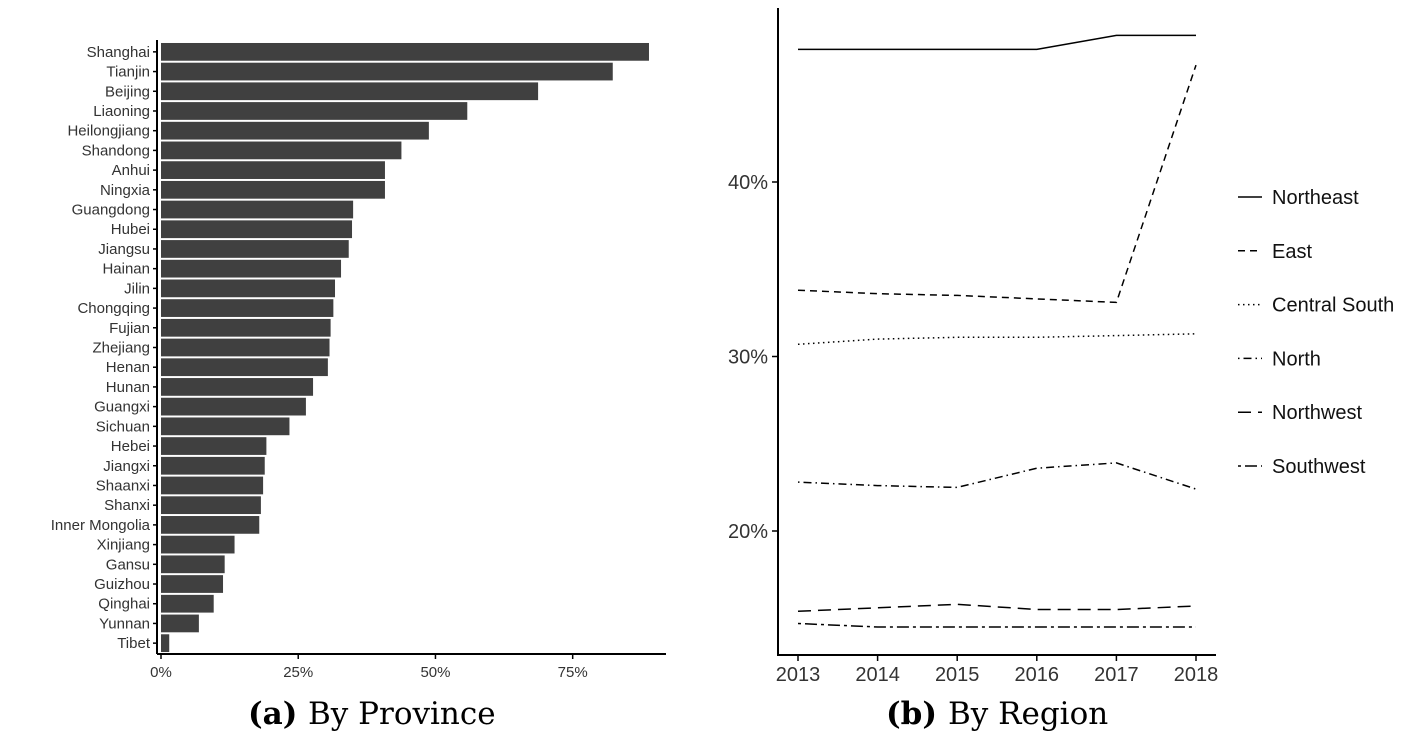 The width and height of the screenshot is (1416, 738). I want to click on caption-a-tag: (a), so click(272, 714).